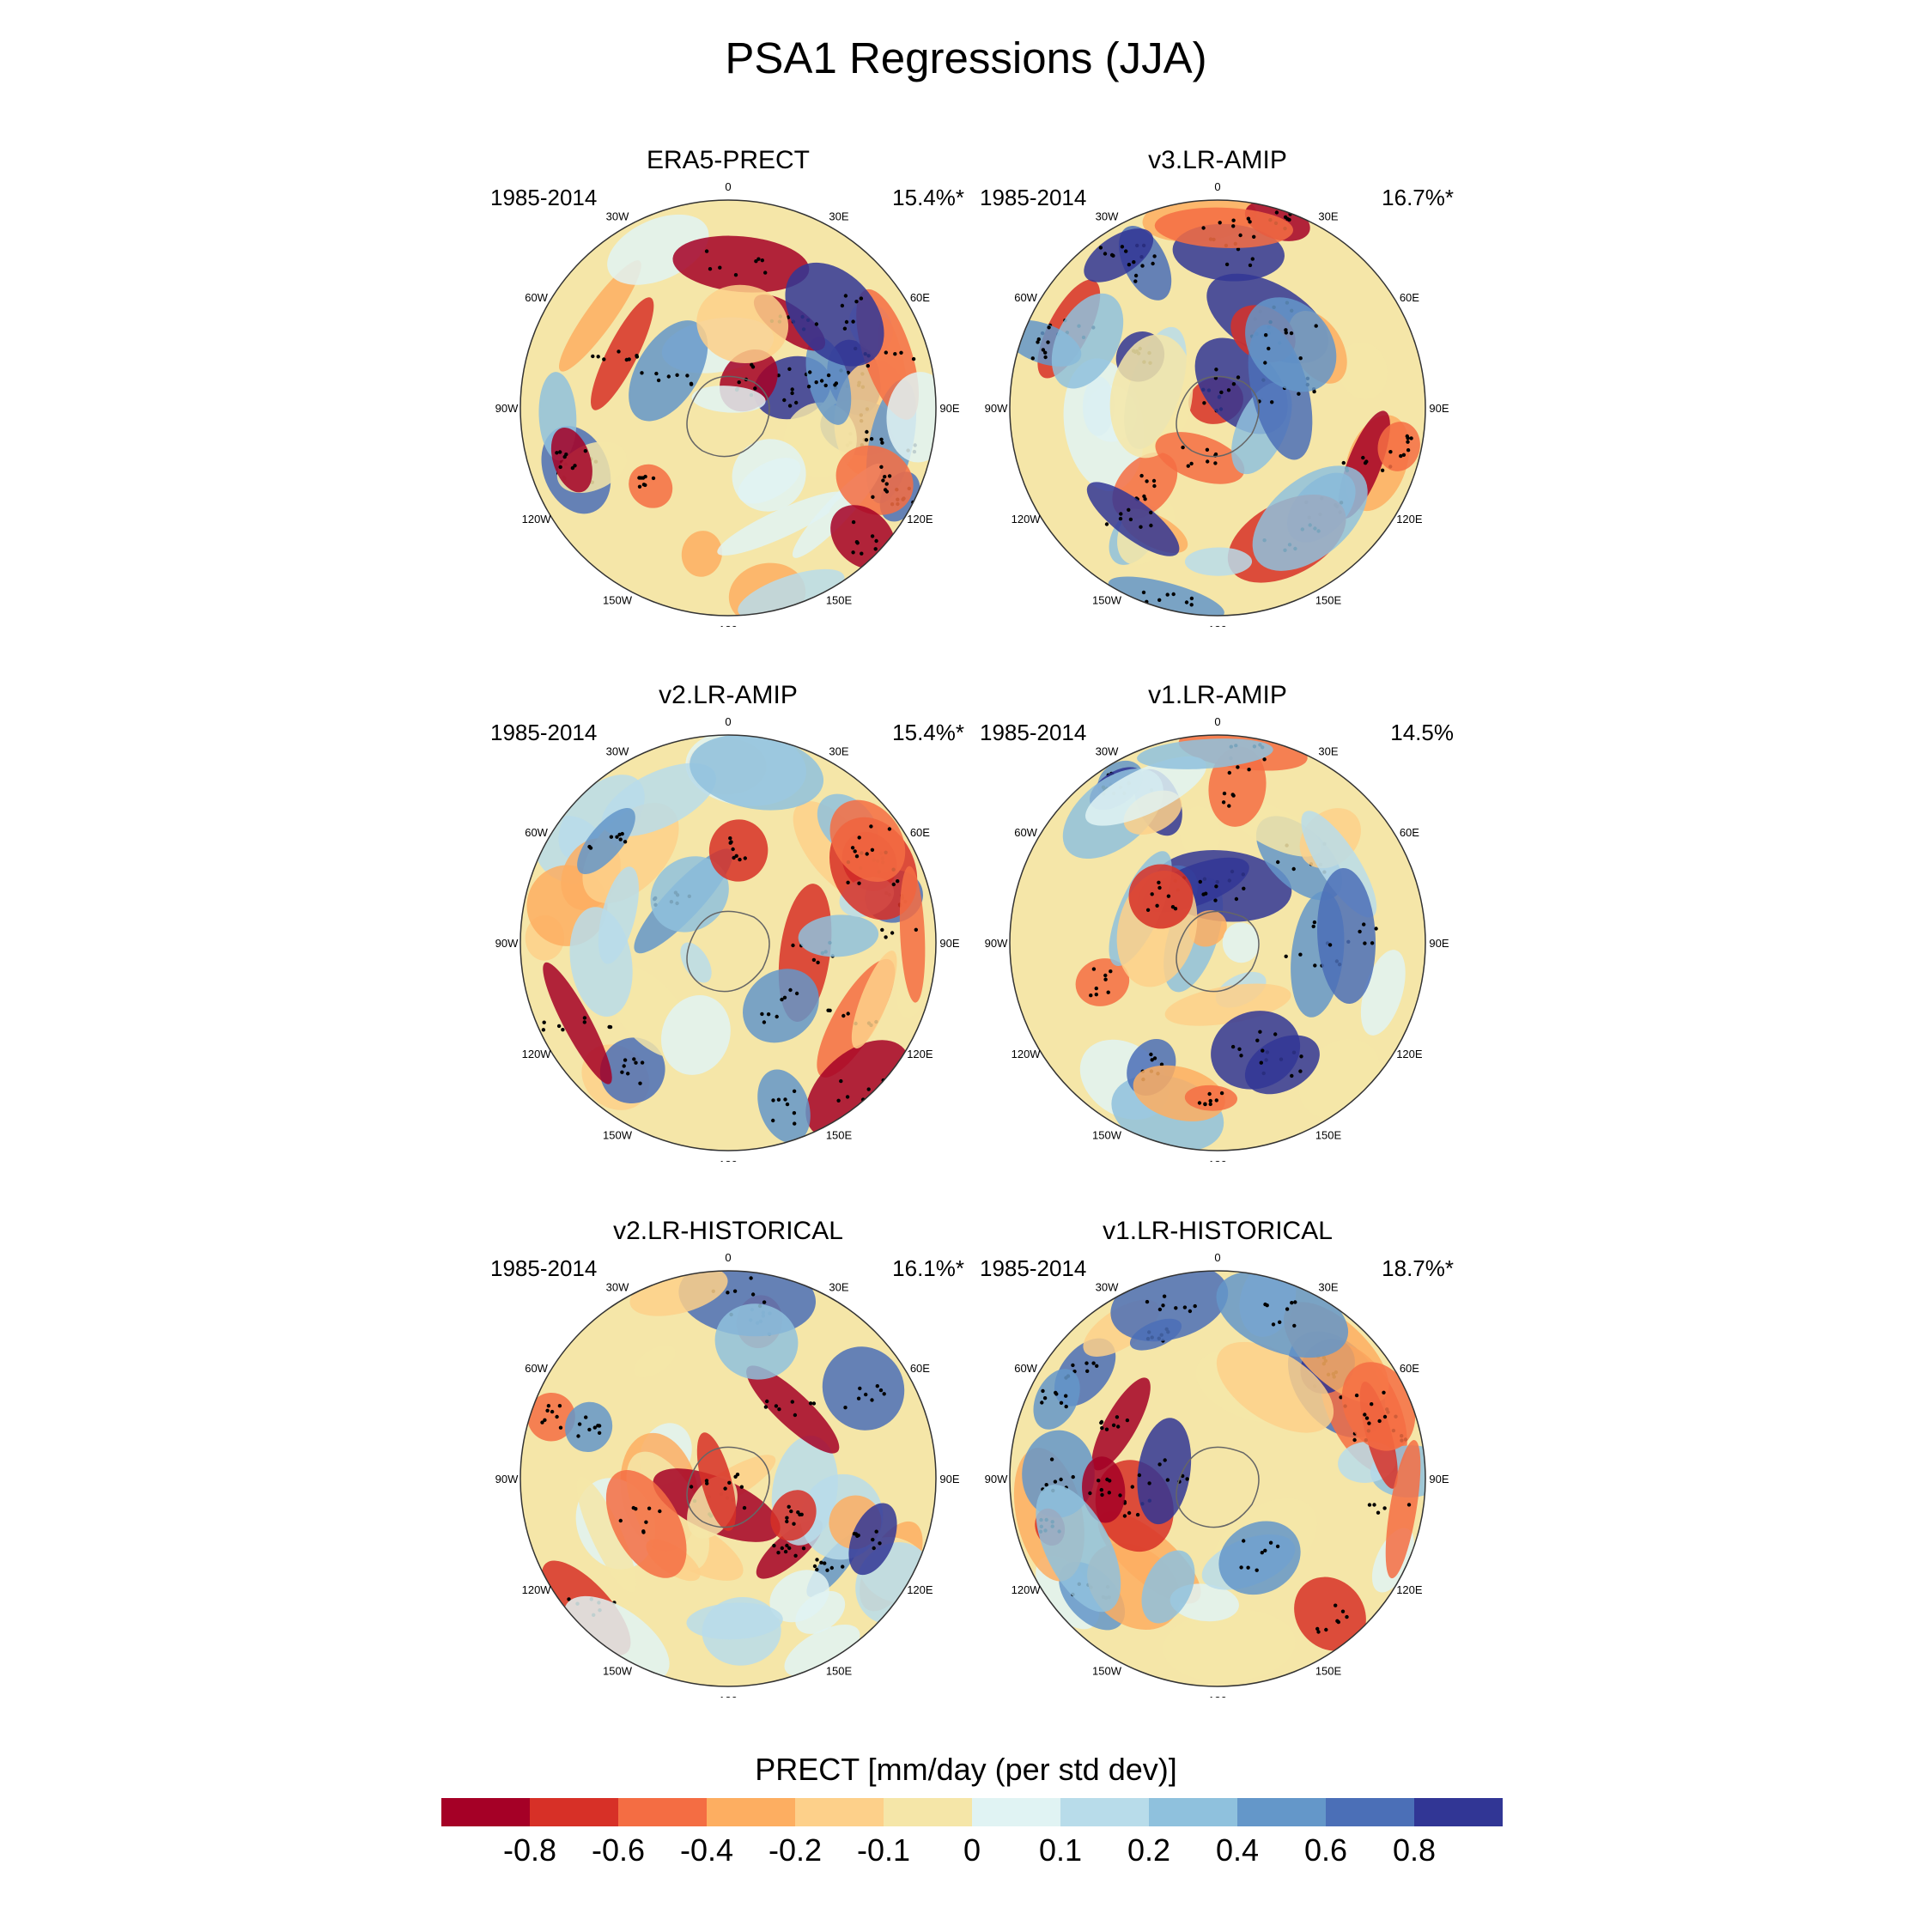  What do you see at coordinates (966, 58) in the screenshot?
I see `figure-title: PSA1 Regressions (JJA)` at bounding box center [966, 58].